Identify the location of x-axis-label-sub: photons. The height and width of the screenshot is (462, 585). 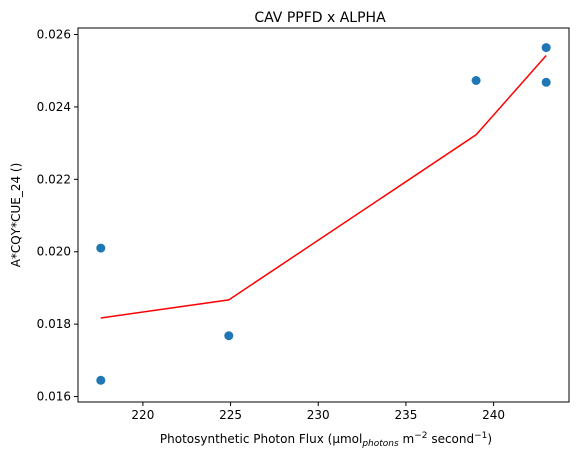
(380, 444).